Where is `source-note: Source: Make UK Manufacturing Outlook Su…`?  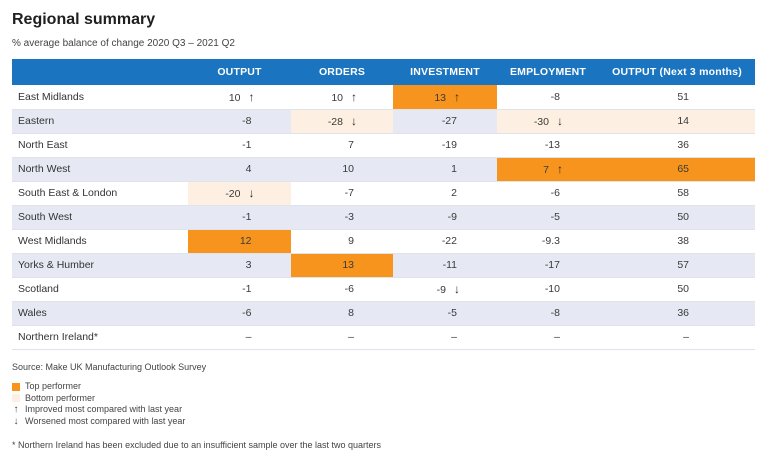 source-note: Source: Make UK Manufacturing Outlook Su… is located at coordinates (109, 367).